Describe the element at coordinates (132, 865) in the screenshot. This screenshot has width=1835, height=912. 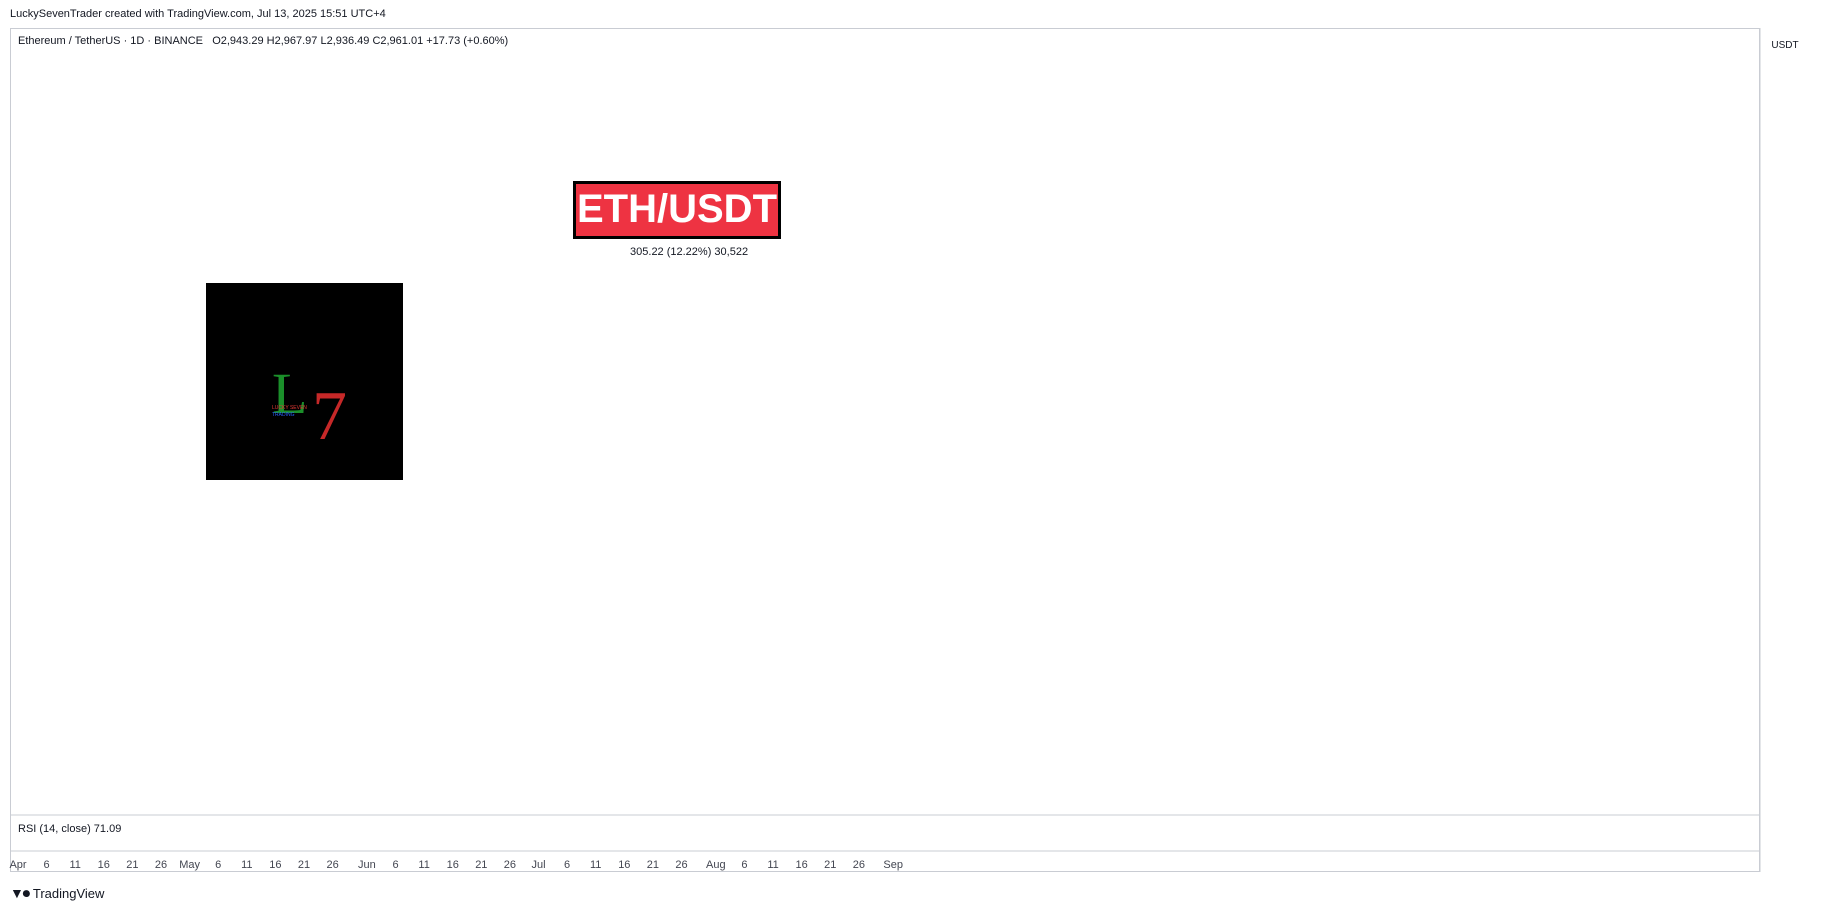
I see `time-tick-4: 21` at that location.